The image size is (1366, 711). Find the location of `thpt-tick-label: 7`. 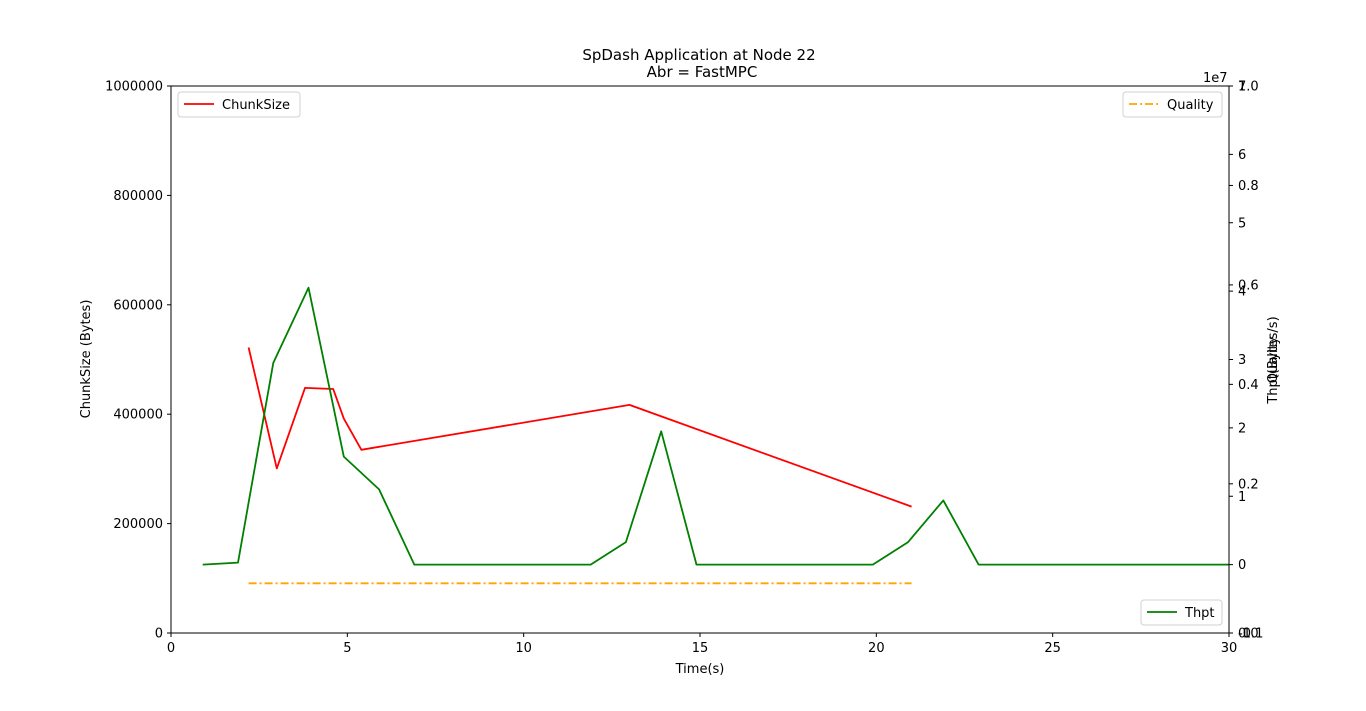

thpt-tick-label: 7 is located at coordinates (1242, 87).